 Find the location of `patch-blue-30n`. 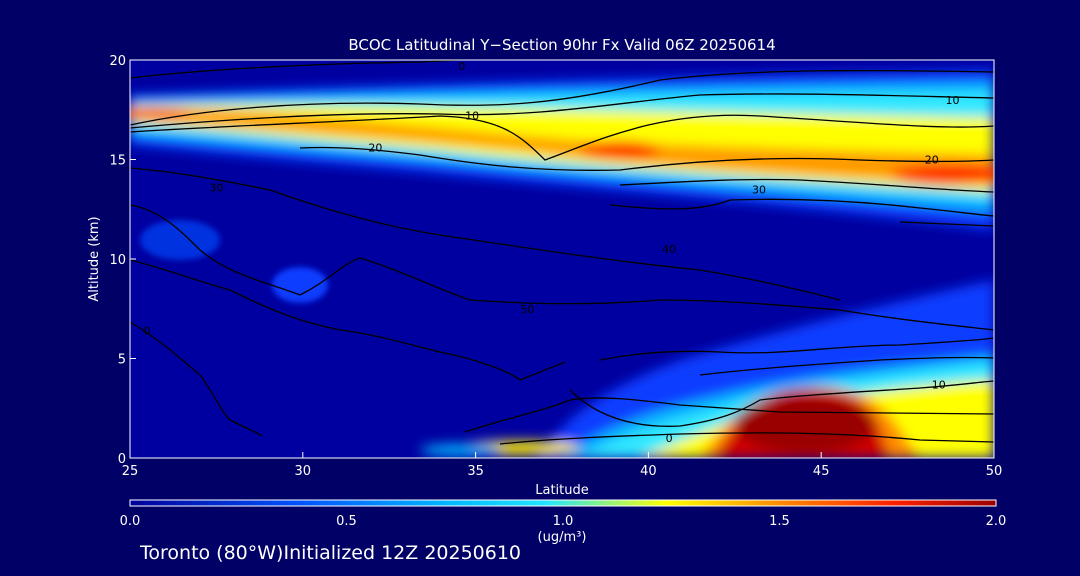

patch-blue-30n is located at coordinates (300, 285).